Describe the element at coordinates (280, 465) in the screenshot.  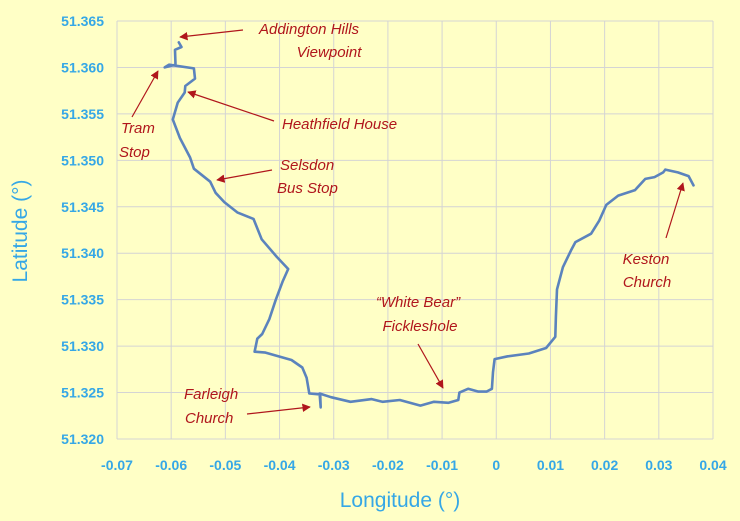
I see `x-tick-label: -0.04` at that location.